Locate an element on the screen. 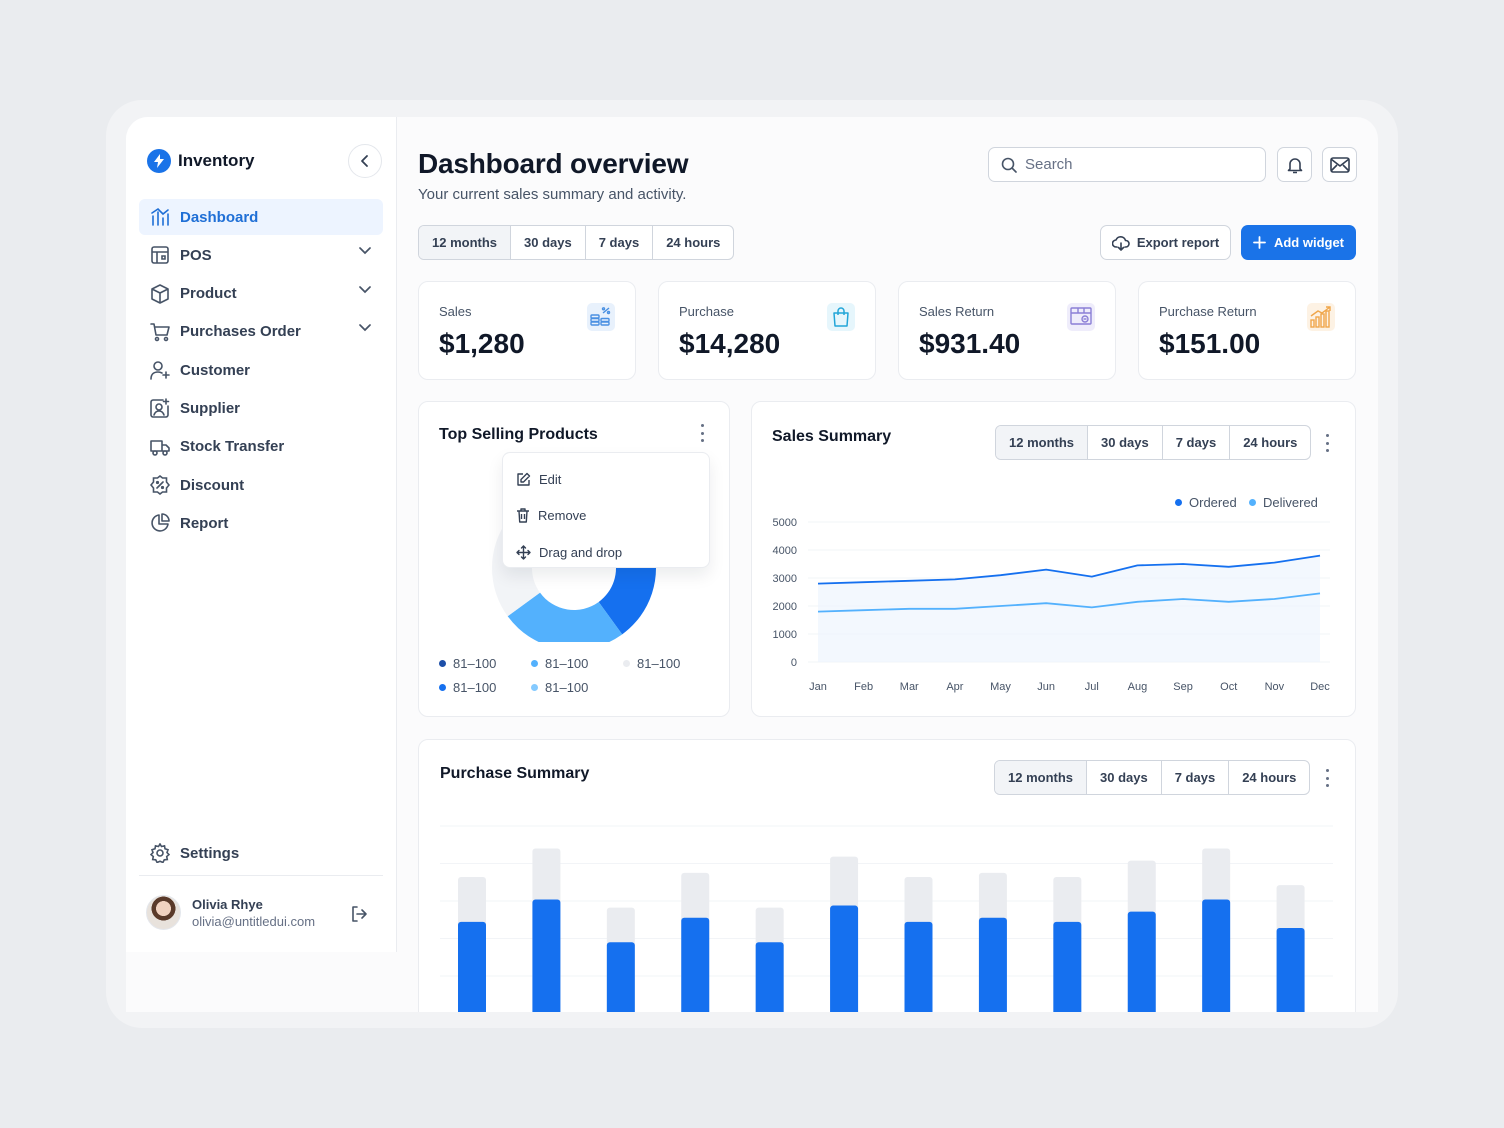 This screenshot has height=1128, width=1504. sidebar-item-report: Report is located at coordinates (261, 523).